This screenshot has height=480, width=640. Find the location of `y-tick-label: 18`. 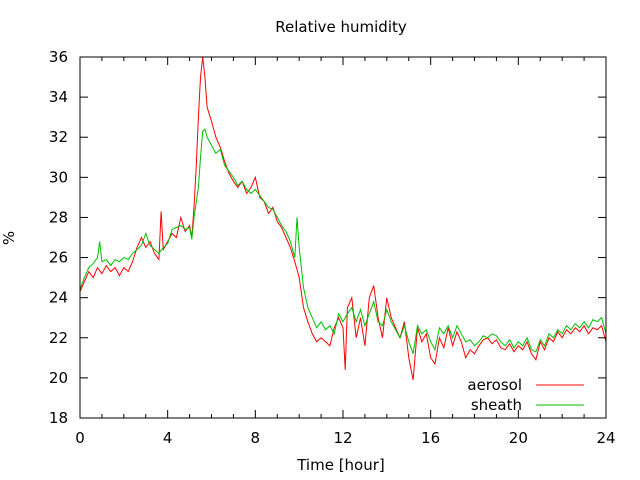

y-tick-label: 18 is located at coordinates (58, 418).